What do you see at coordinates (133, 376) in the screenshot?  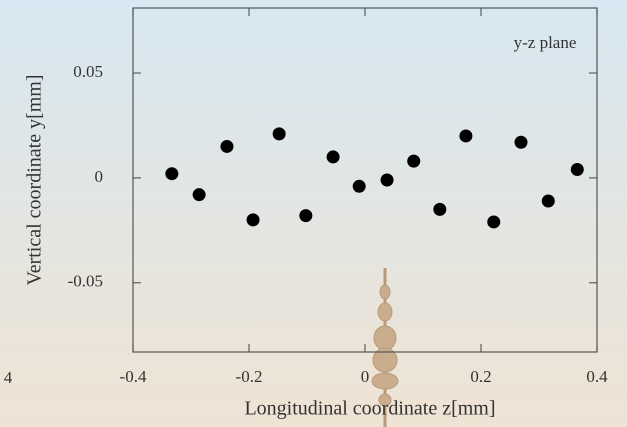 I see `x-tick-label: -0.4` at bounding box center [133, 376].